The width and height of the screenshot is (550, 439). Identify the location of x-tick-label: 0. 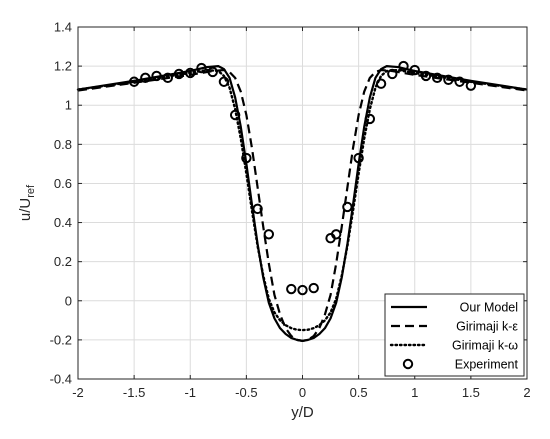
(302, 392).